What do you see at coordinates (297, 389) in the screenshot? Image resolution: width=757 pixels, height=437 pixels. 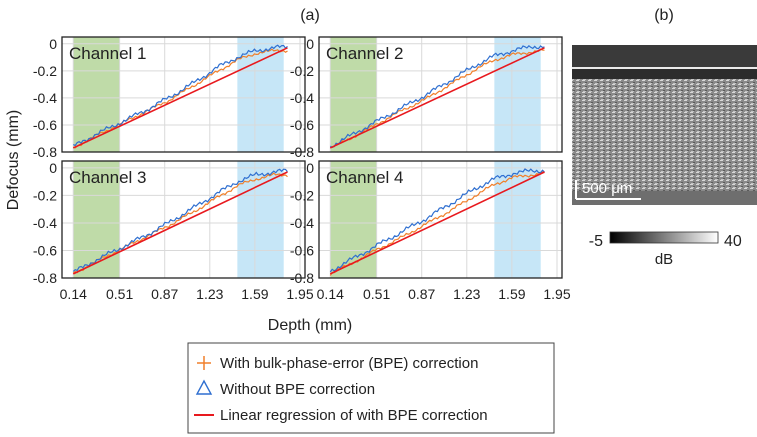 I see `legend-label-without-bpe: Without BPE correction` at bounding box center [297, 389].